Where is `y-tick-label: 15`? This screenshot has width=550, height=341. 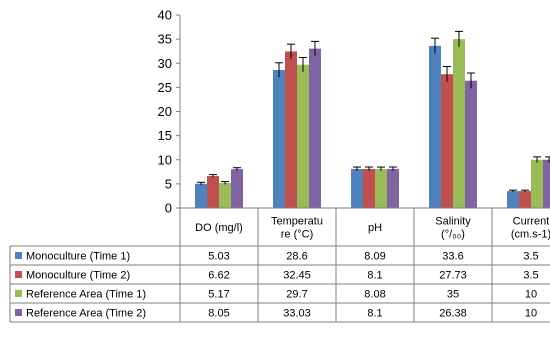
y-tick-label: 15 is located at coordinates (165, 135).